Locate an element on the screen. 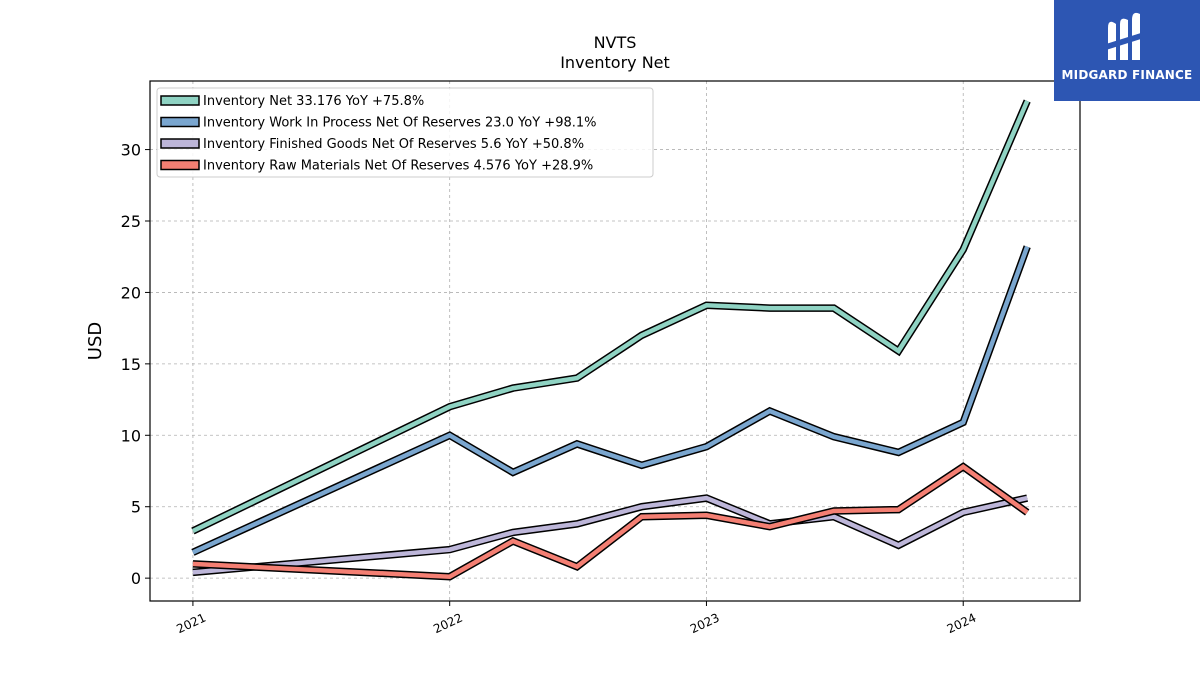 The height and width of the screenshot is (675, 1200). y-tick-label: 0 is located at coordinates (136, 578).